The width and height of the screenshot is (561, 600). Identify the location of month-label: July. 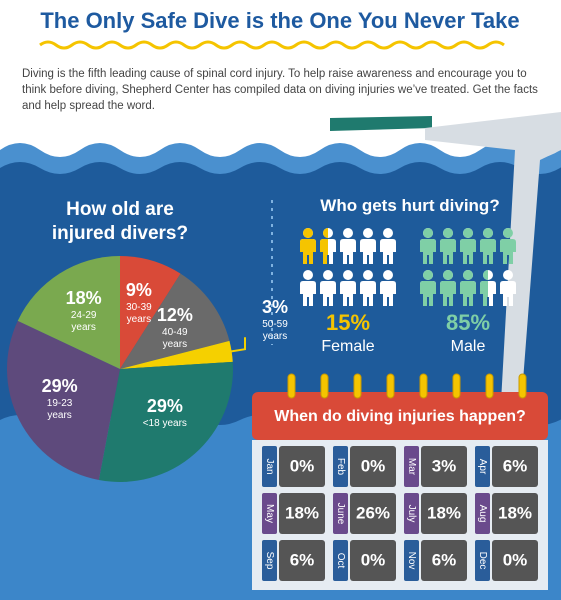
(411, 514).